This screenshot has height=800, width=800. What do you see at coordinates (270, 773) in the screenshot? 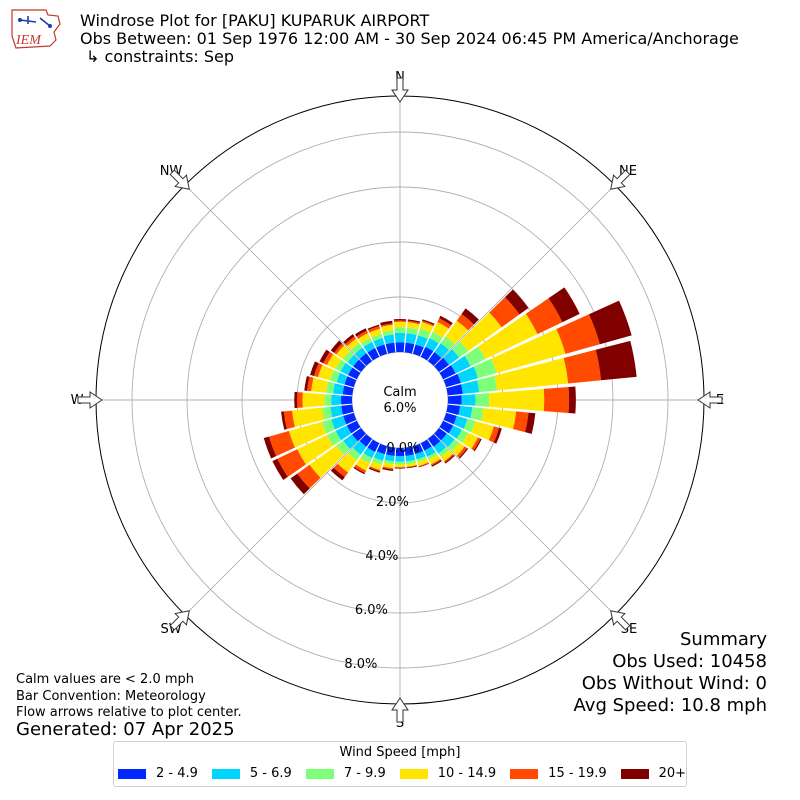
I see `legend-label: 5 - 6.9` at bounding box center [270, 773].